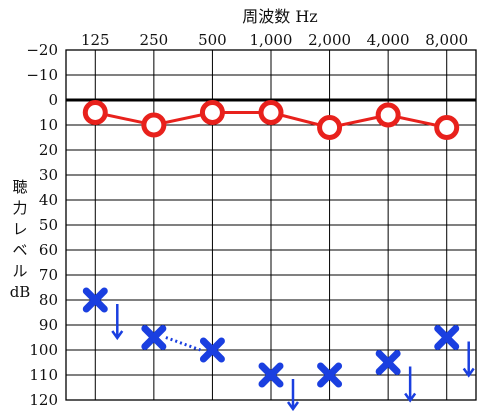 The width and height of the screenshot is (500, 414). Describe the element at coordinates (183, 344) in the screenshot. I see `dotted-link` at that location.